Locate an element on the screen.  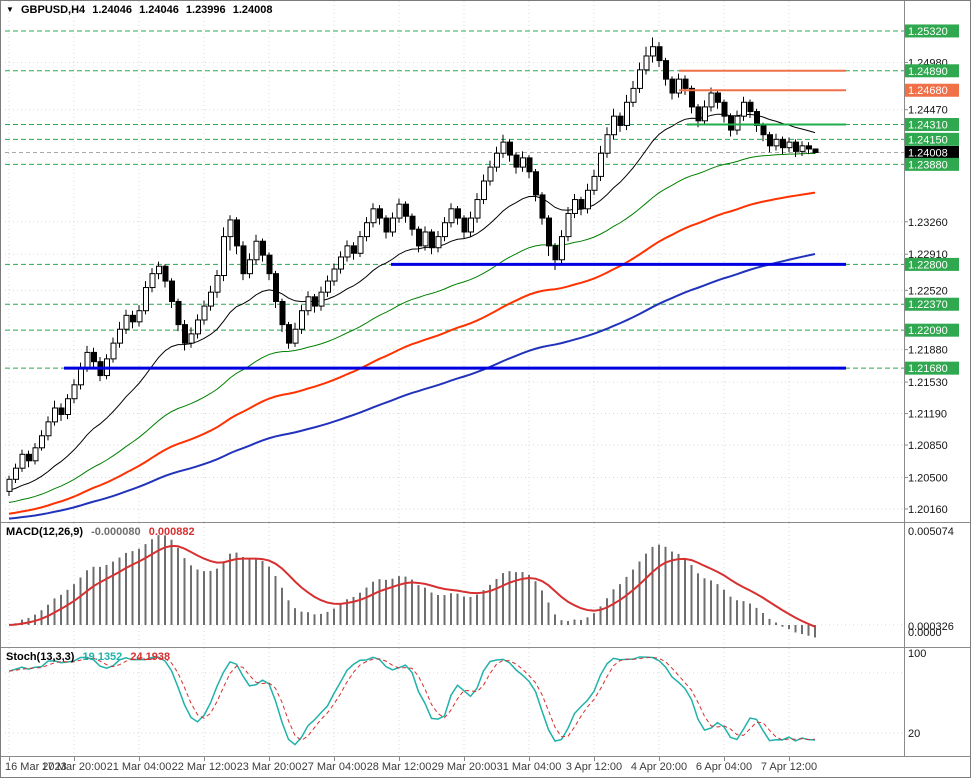
stoch-svg: 100 20 is located at coordinates (486, 702).